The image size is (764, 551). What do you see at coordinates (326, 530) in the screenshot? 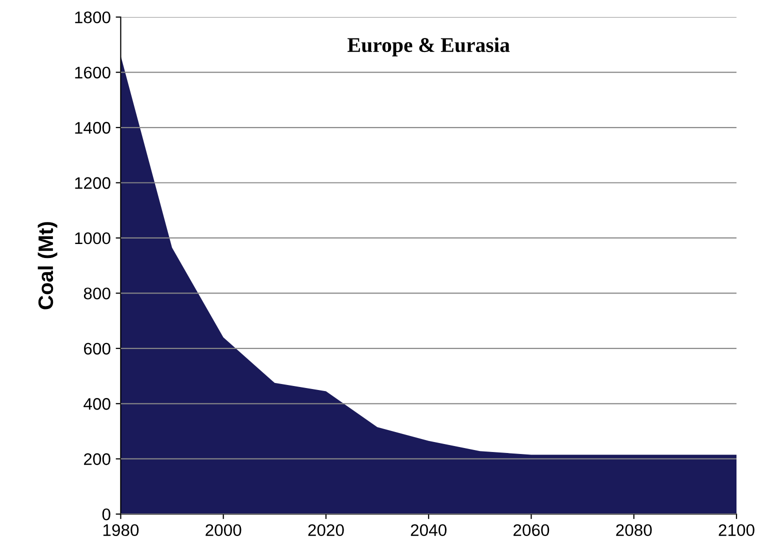
I see `x-tick-label: 2020` at bounding box center [326, 530].